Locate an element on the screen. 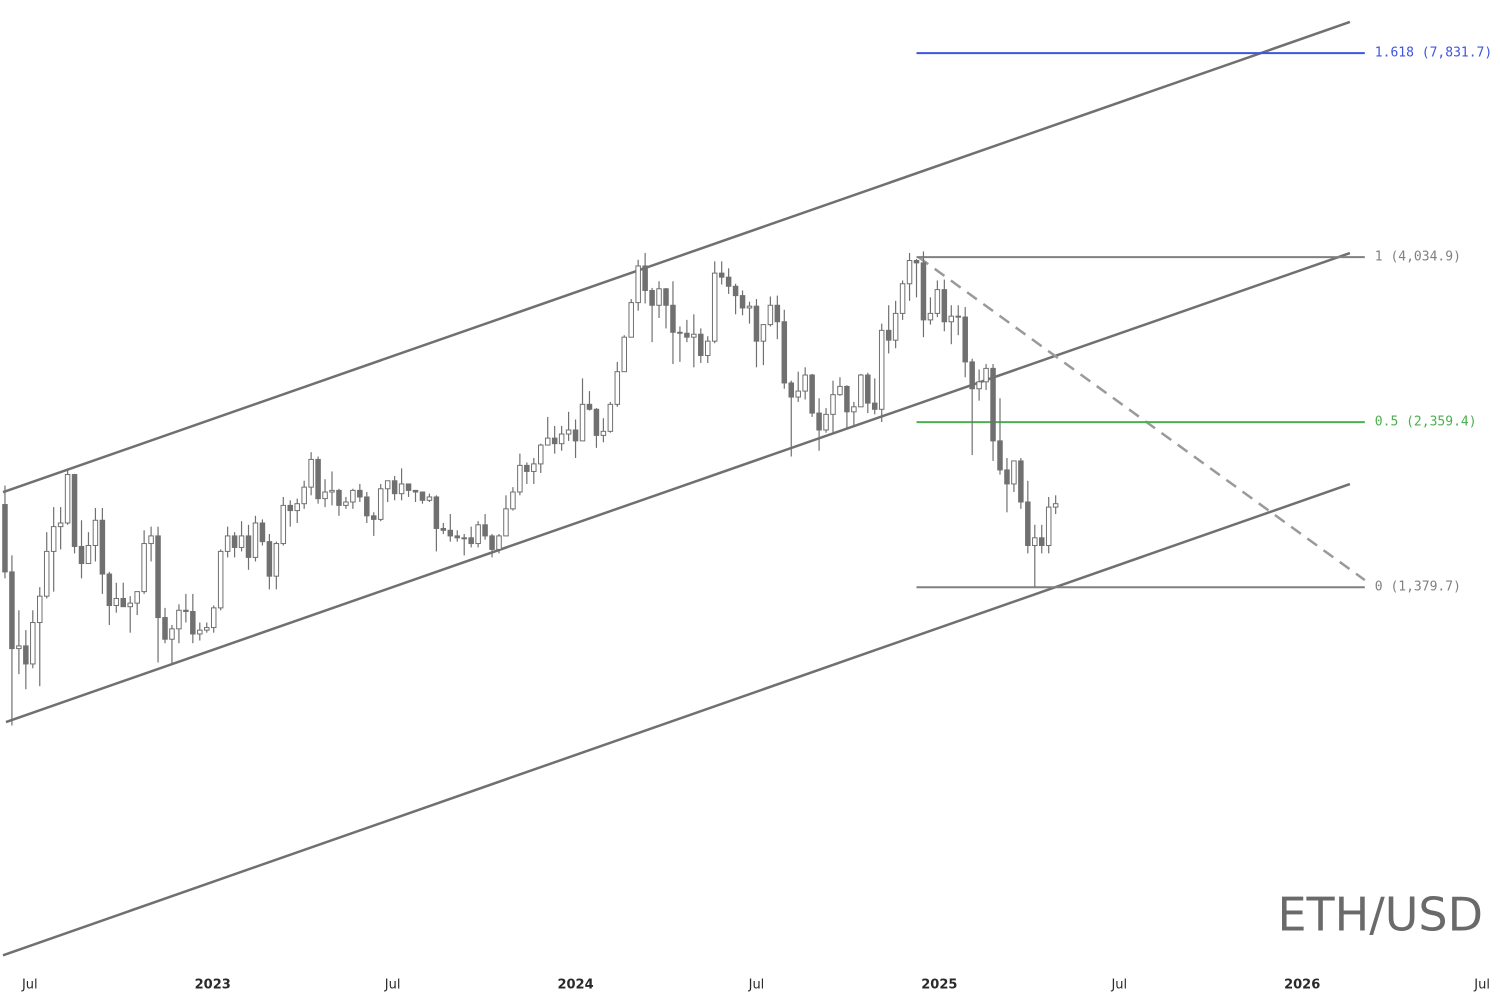 Image resolution: width=1500 pixels, height=1000 pixels. fib-level-label: 1.618 (7,831.7) is located at coordinates (1433, 53).